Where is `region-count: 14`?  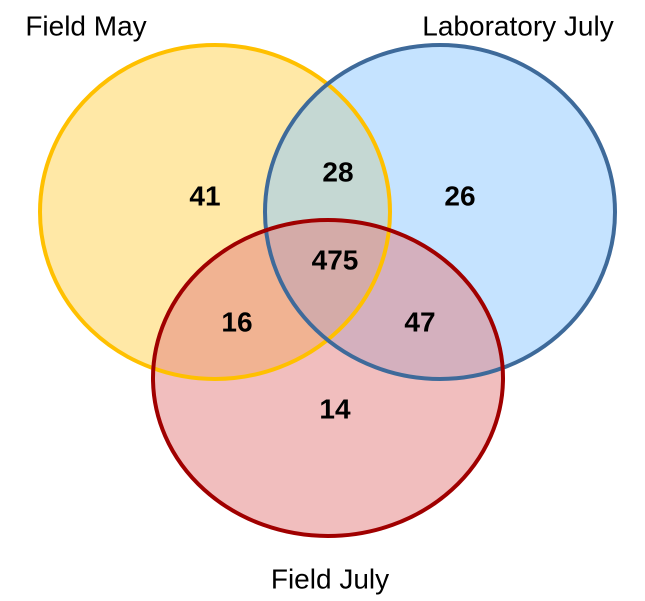 region-count: 14 is located at coordinates (335, 408).